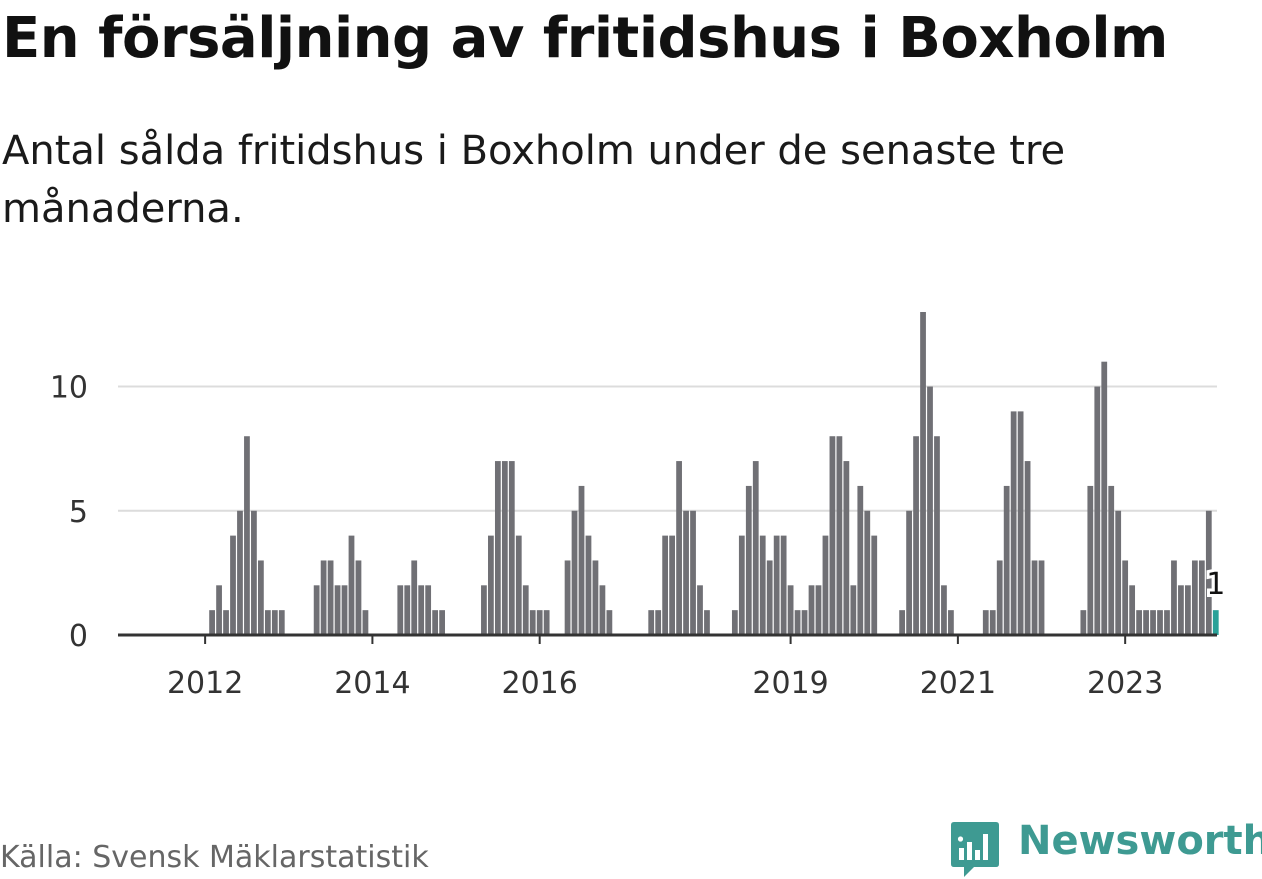  What do you see at coordinates (790, 683) in the screenshot?
I see `x-tick-label: 2019` at bounding box center [790, 683].